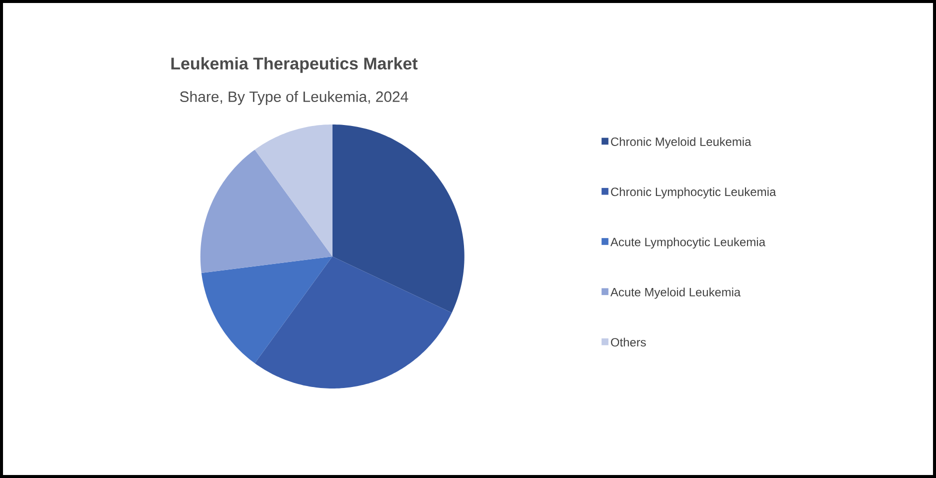 The width and height of the screenshot is (936, 478). Describe the element at coordinates (628, 342) in the screenshot. I see `legend-label: Others` at that location.